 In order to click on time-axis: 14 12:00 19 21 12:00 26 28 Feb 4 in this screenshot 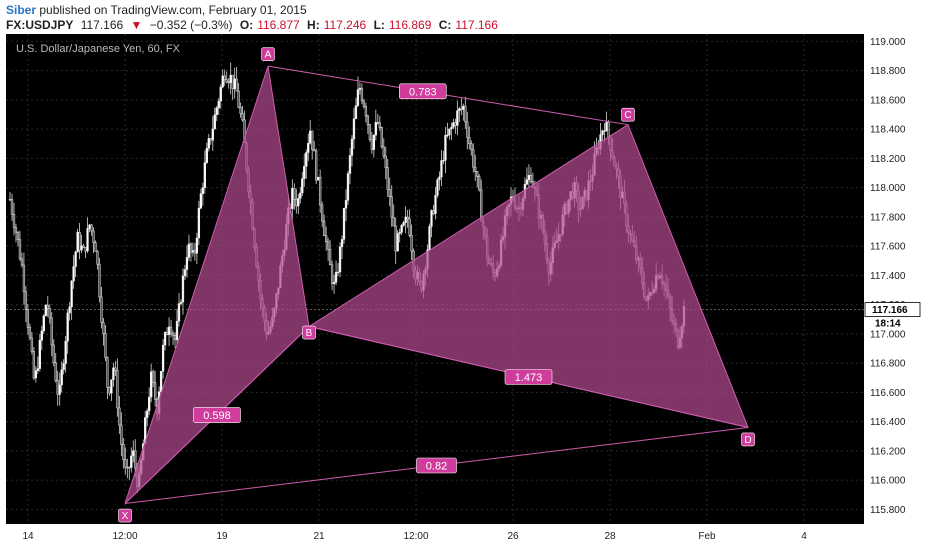, I will do `click(414, 536)`.